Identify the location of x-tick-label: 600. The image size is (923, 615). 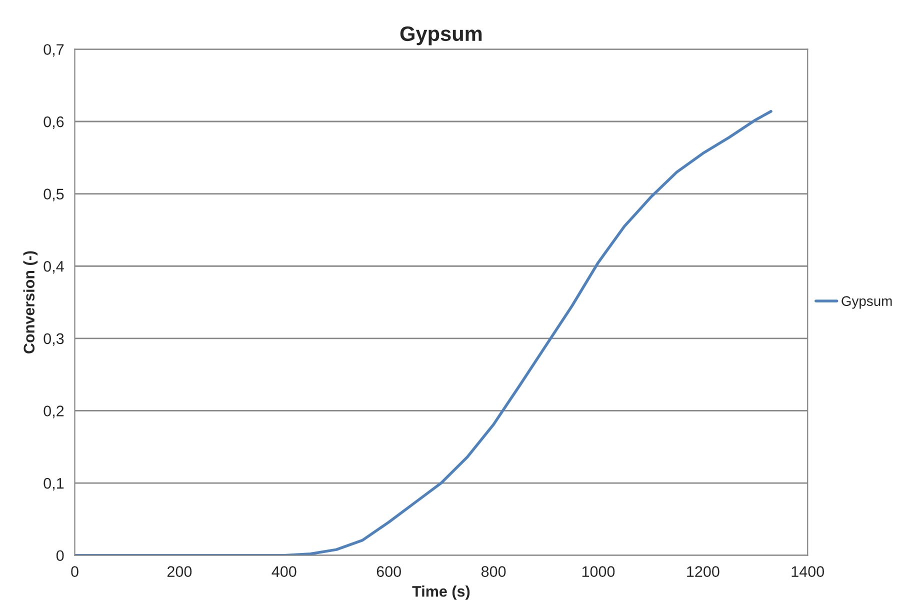
(388, 571).